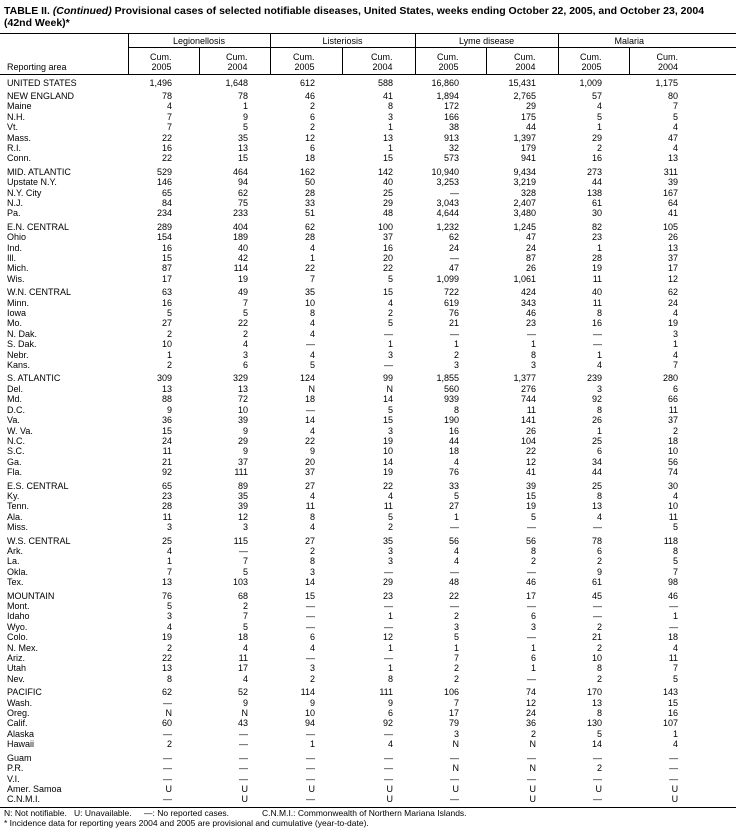 The image size is (736, 828). What do you see at coordinates (368, 789) in the screenshot?
I see `table-row: Amer. Samoa U U U U U U U U` at bounding box center [368, 789].